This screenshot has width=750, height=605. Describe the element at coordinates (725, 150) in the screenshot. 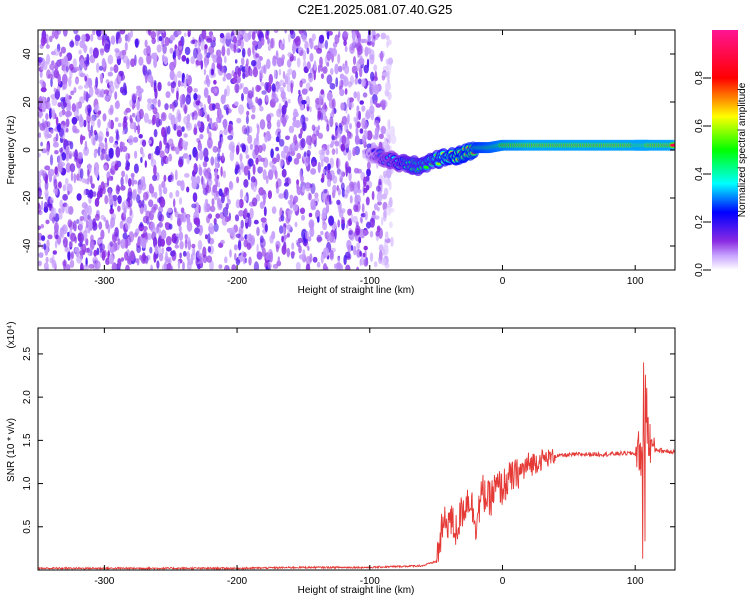

I see `colorbar-gradient` at that location.